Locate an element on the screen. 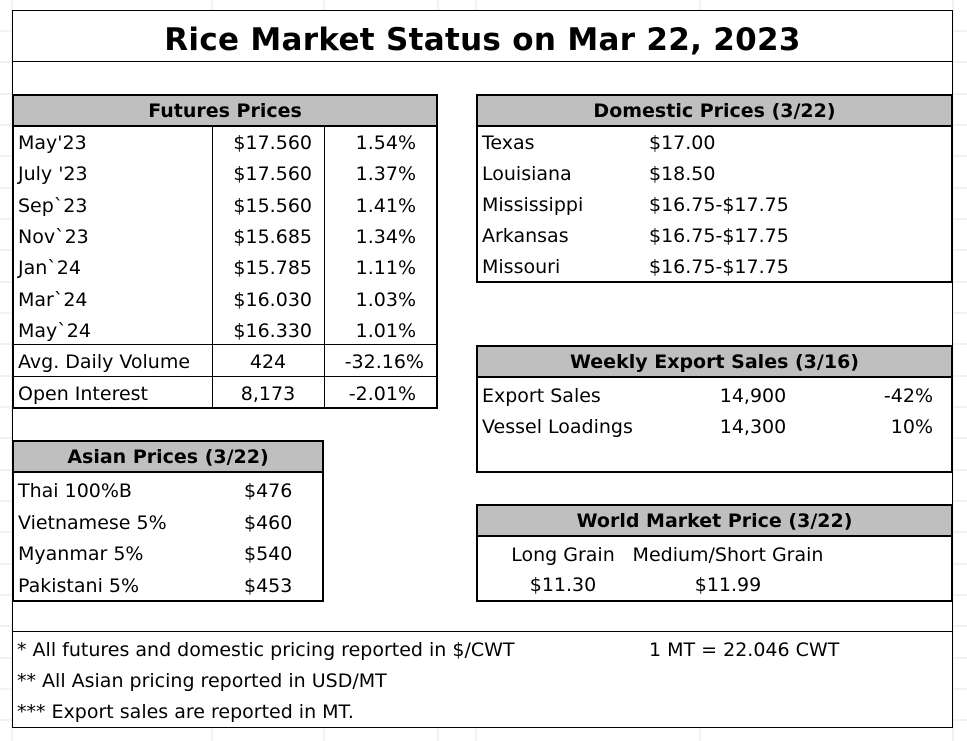 Image resolution: width=967 pixels, height=741 pixels. avg-daily-volume-change: -32.16% is located at coordinates (384, 362).